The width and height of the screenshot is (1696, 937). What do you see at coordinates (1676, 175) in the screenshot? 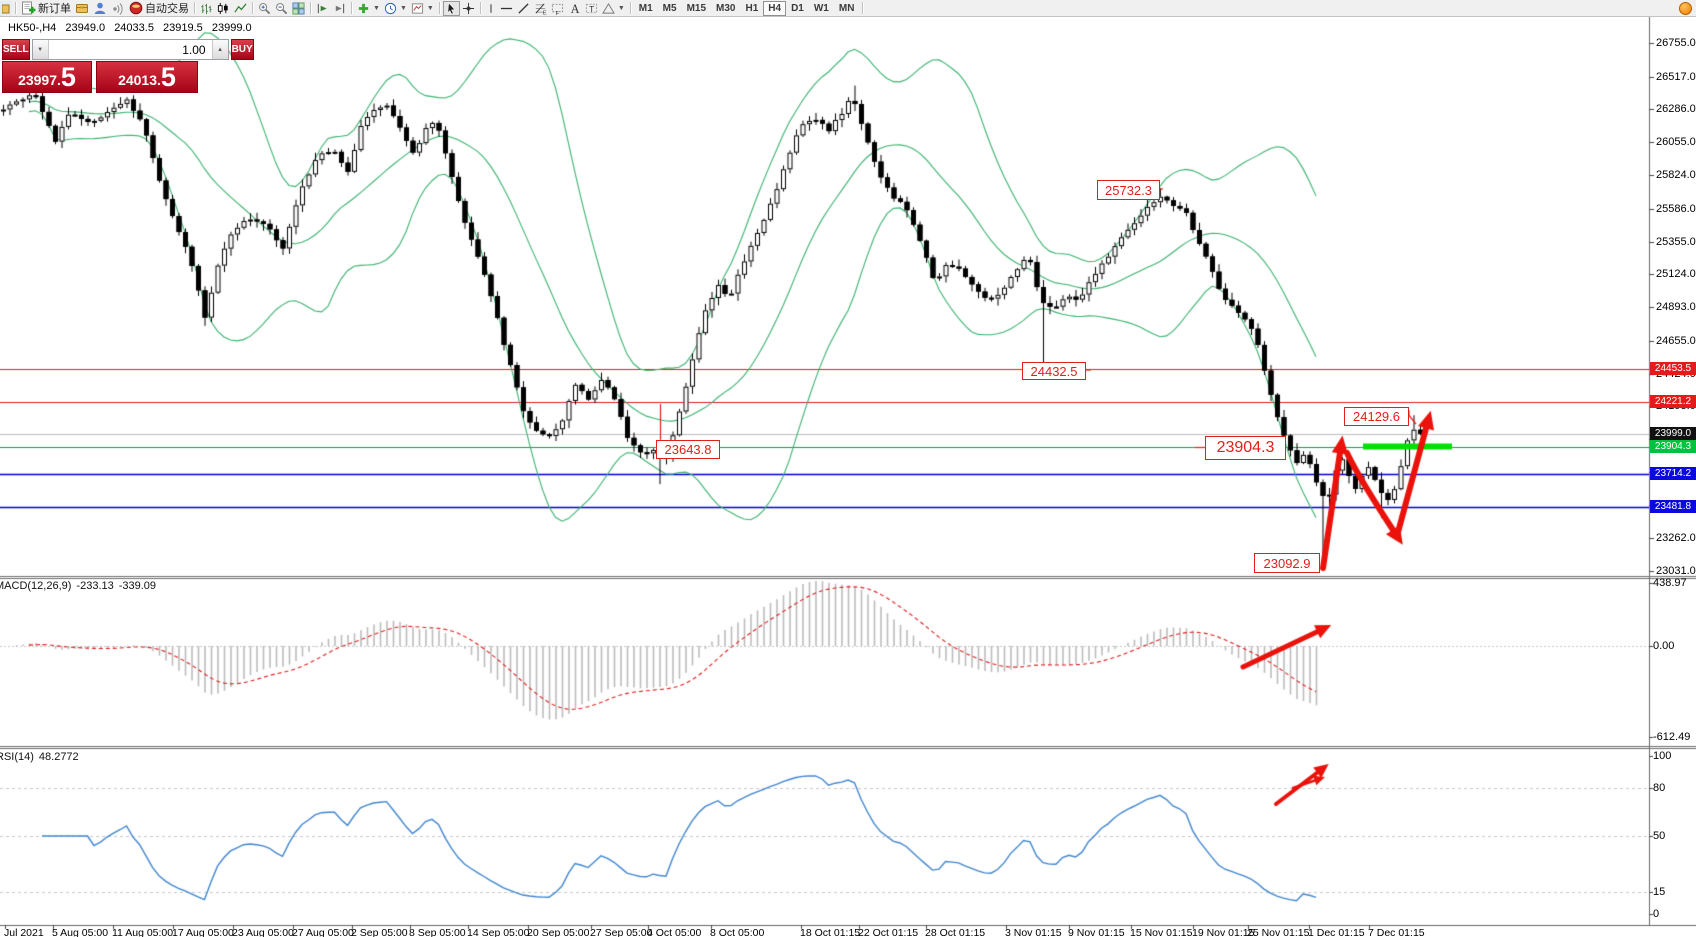
I see `price-tick-label: 25824.0` at bounding box center [1676, 175].